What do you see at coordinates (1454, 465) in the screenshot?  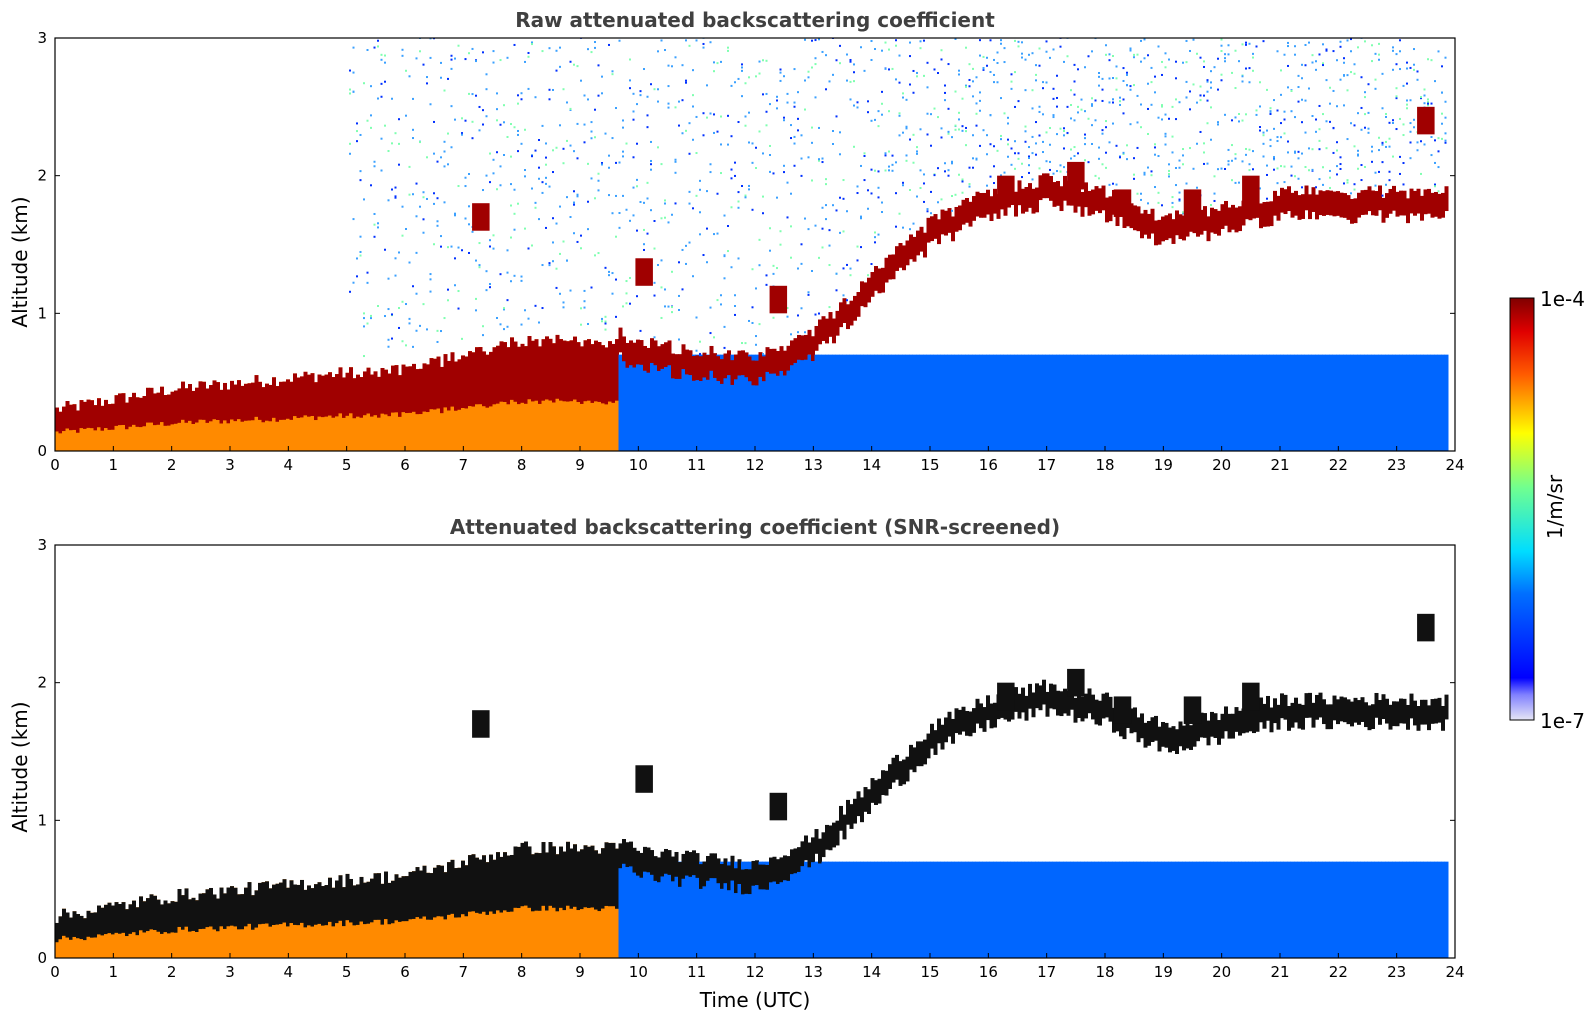 I see `x-tick-label: 24` at bounding box center [1454, 465].